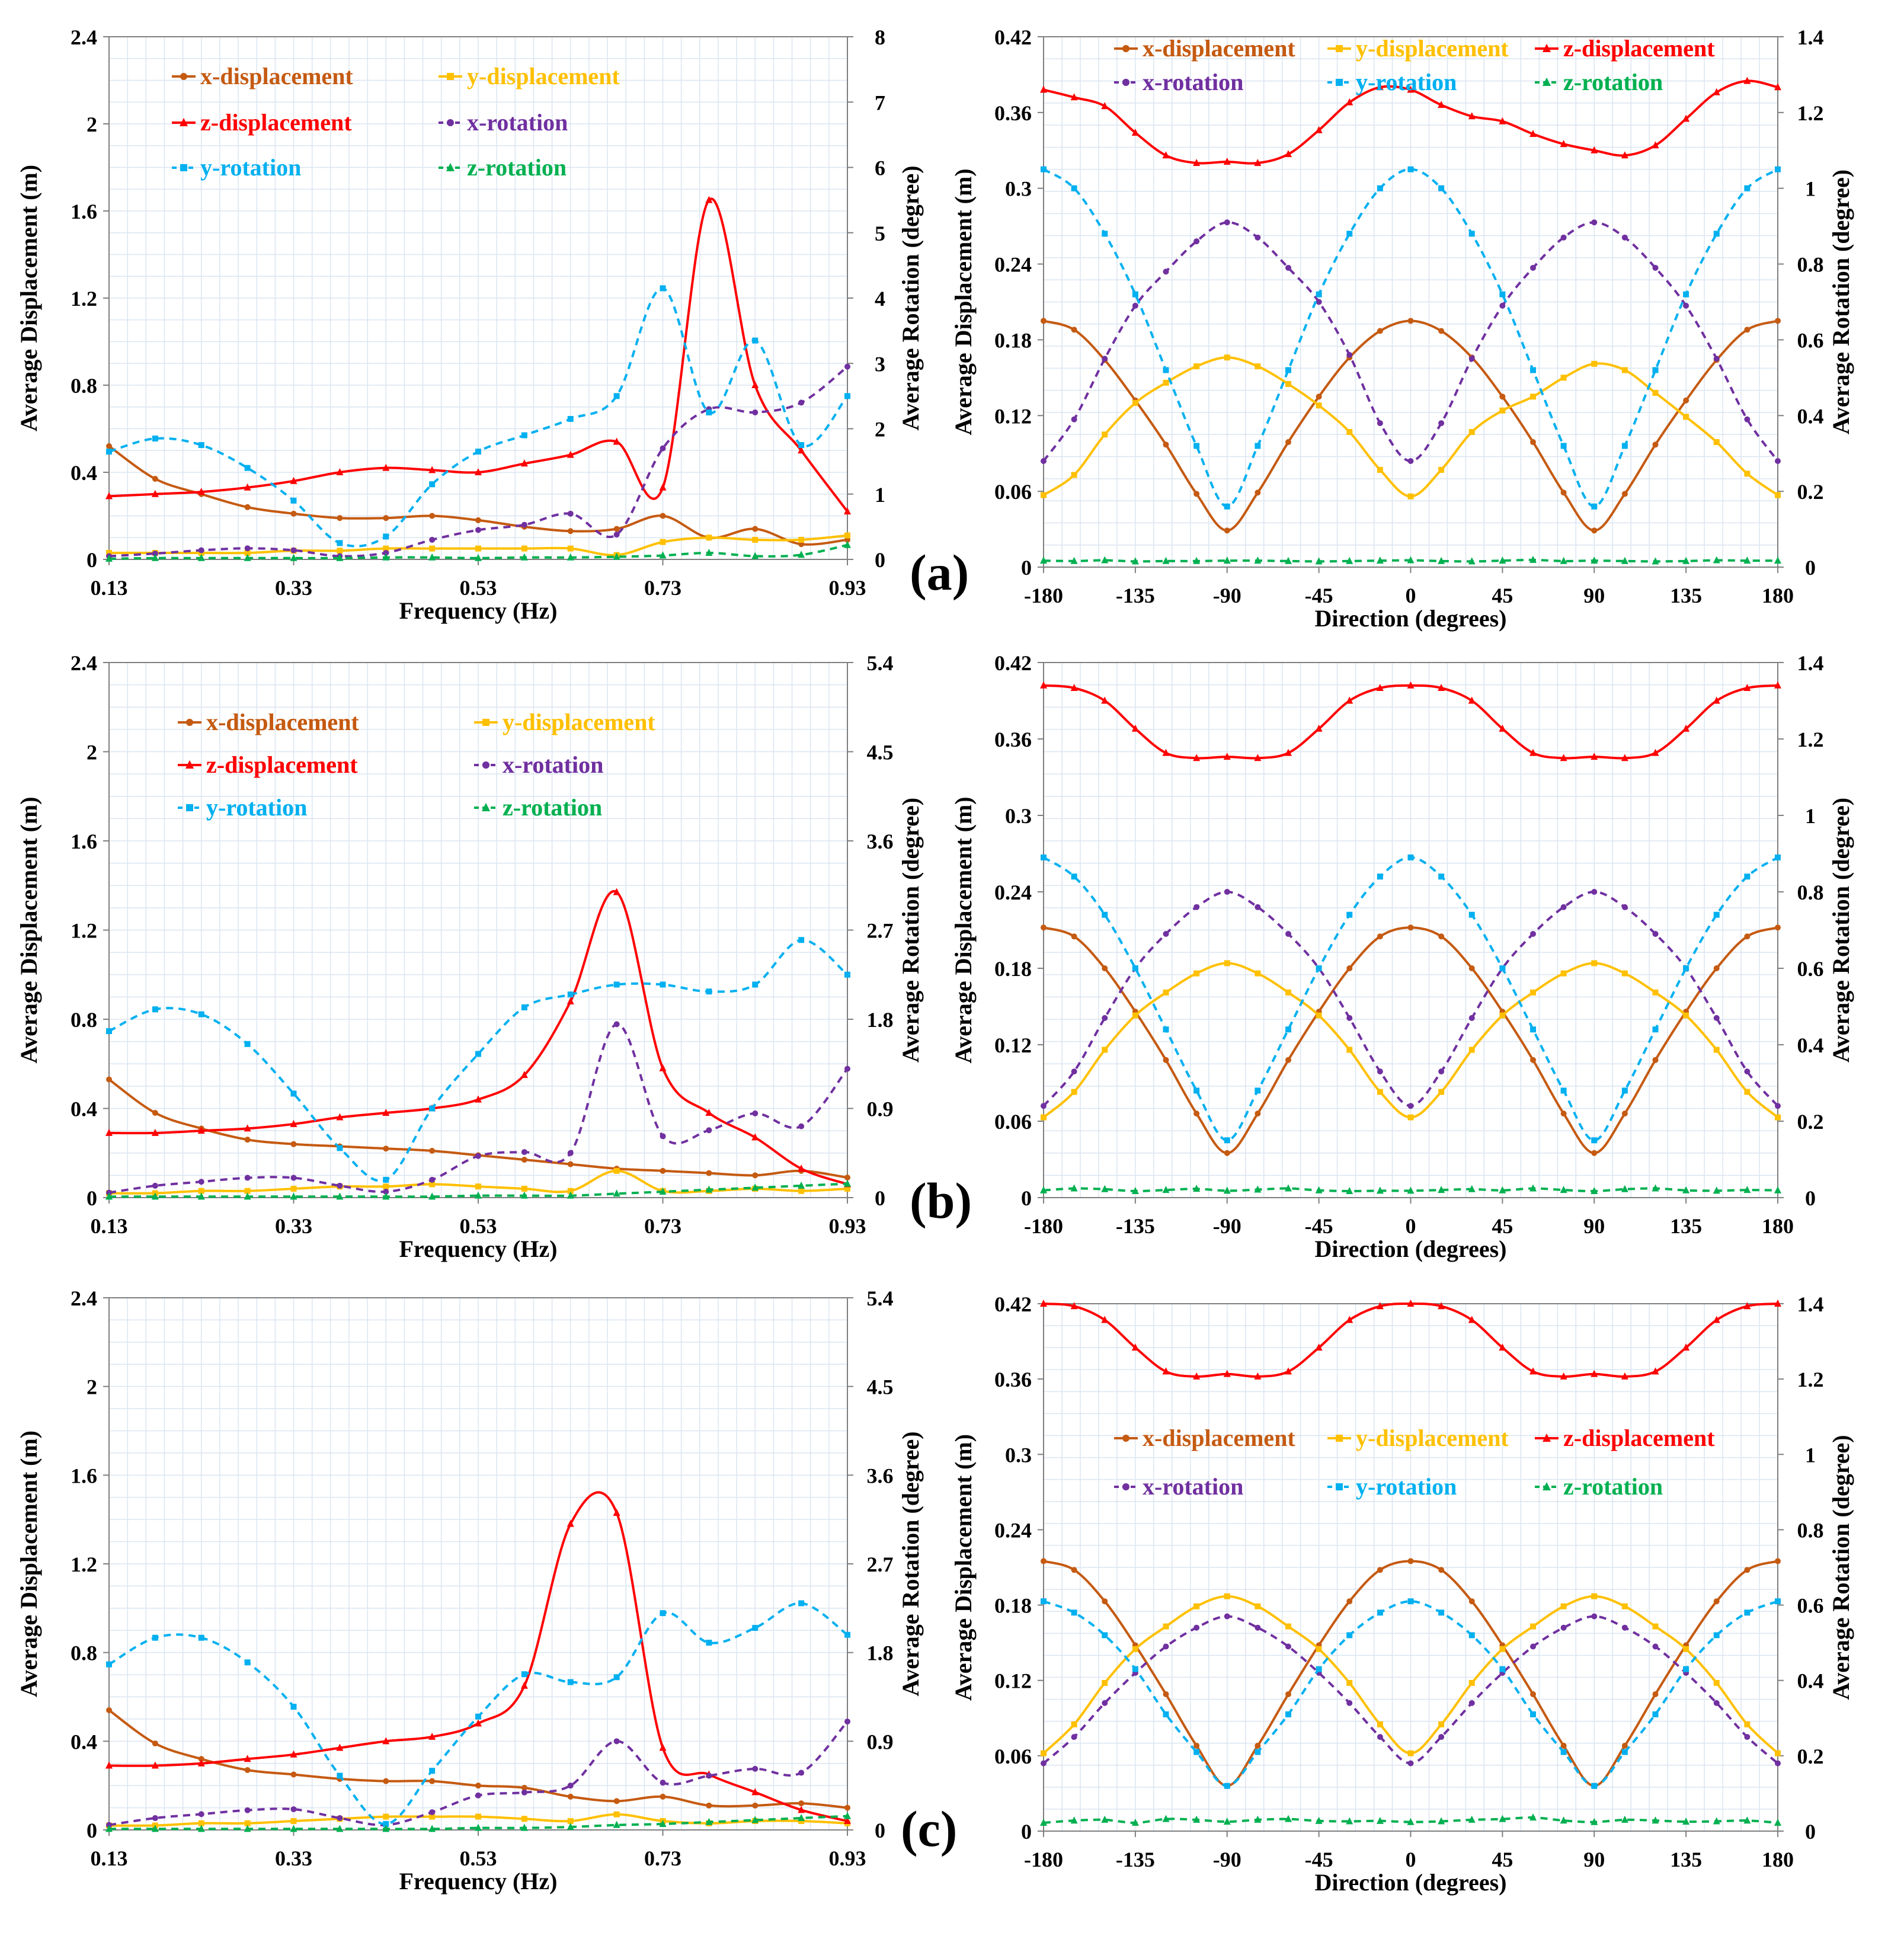  What do you see at coordinates (880, 1298) in the screenshot?
I see `y2-tick-label: 5.4` at bounding box center [880, 1298].